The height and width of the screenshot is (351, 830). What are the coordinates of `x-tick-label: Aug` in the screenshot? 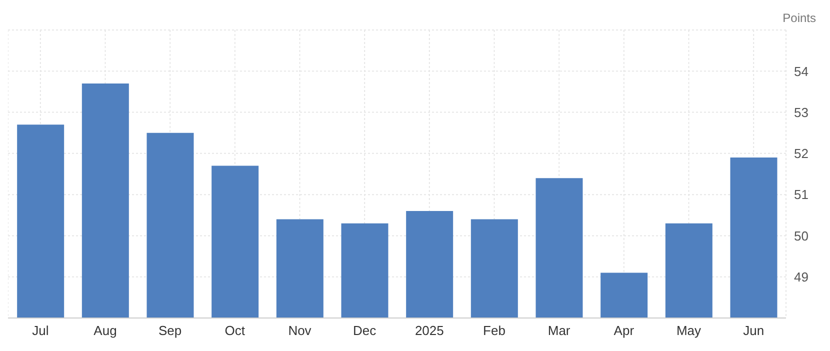 It's located at (105, 330).